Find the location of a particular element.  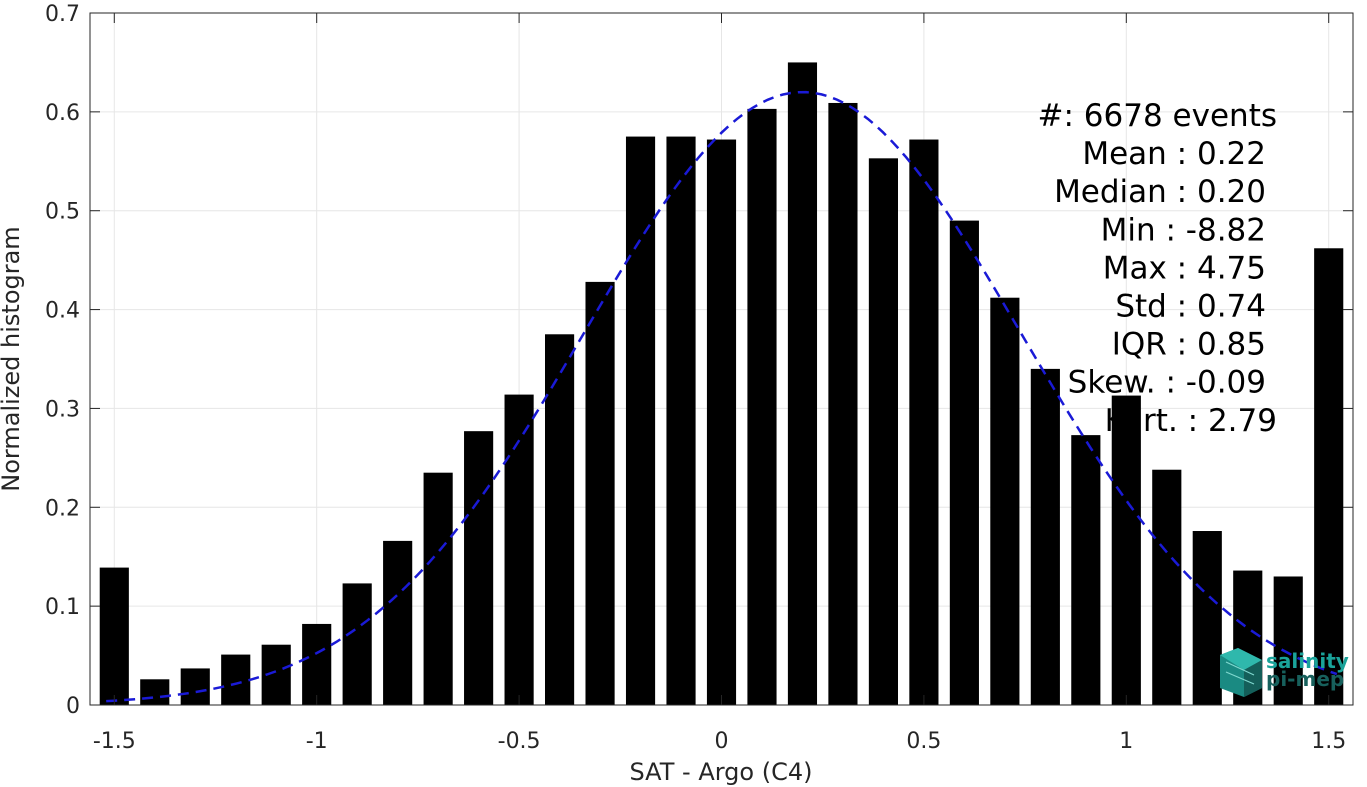

y-tick-label-5: 0.5 is located at coordinates (62, 212).